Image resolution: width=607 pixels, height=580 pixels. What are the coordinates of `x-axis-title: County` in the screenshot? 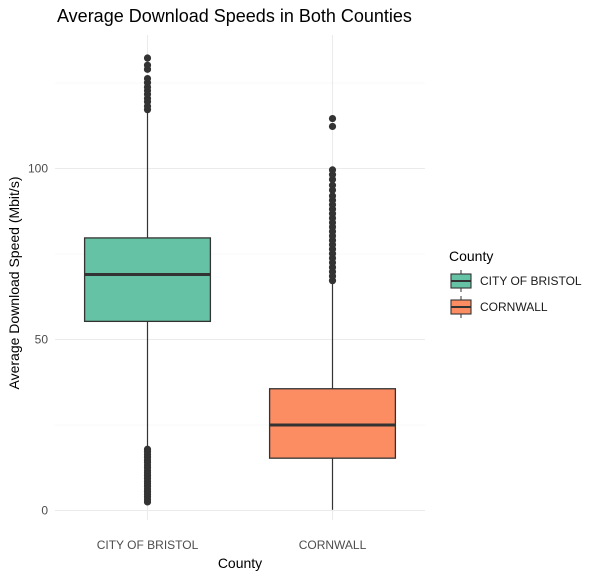 It's located at (240, 563).